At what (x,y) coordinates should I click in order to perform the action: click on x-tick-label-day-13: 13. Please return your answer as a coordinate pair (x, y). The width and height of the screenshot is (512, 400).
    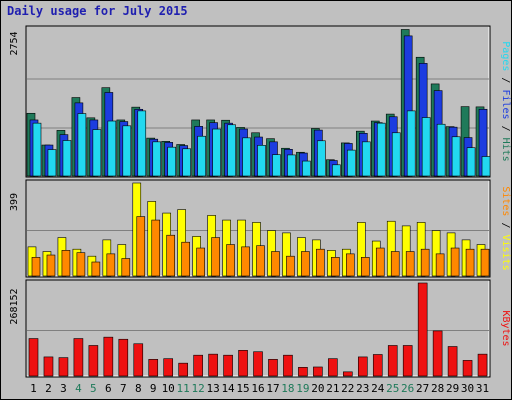
    Looking at the image, I should click on (212, 388).